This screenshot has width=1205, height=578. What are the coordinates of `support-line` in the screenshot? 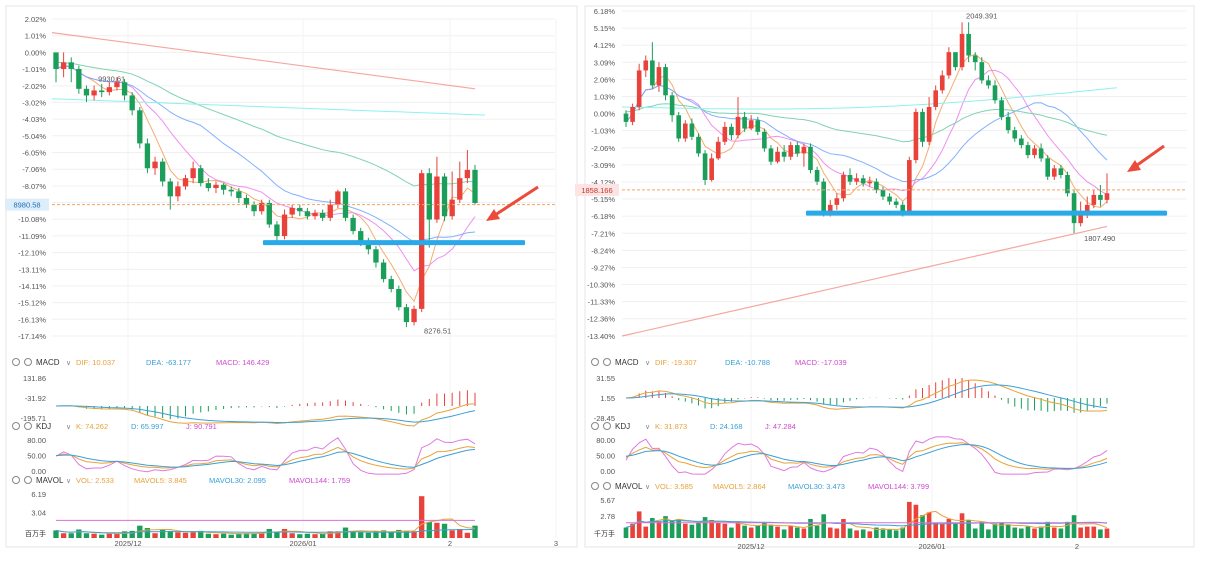 It's located at (394, 243).